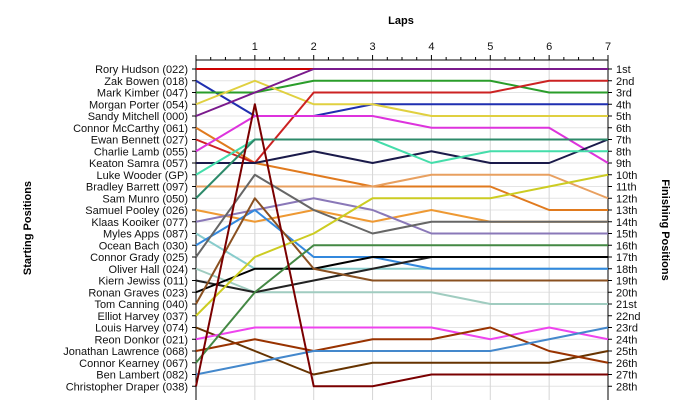 The height and width of the screenshot is (420, 700). I want to click on starting-position-label: Charlie Lamb (055), so click(141, 152).